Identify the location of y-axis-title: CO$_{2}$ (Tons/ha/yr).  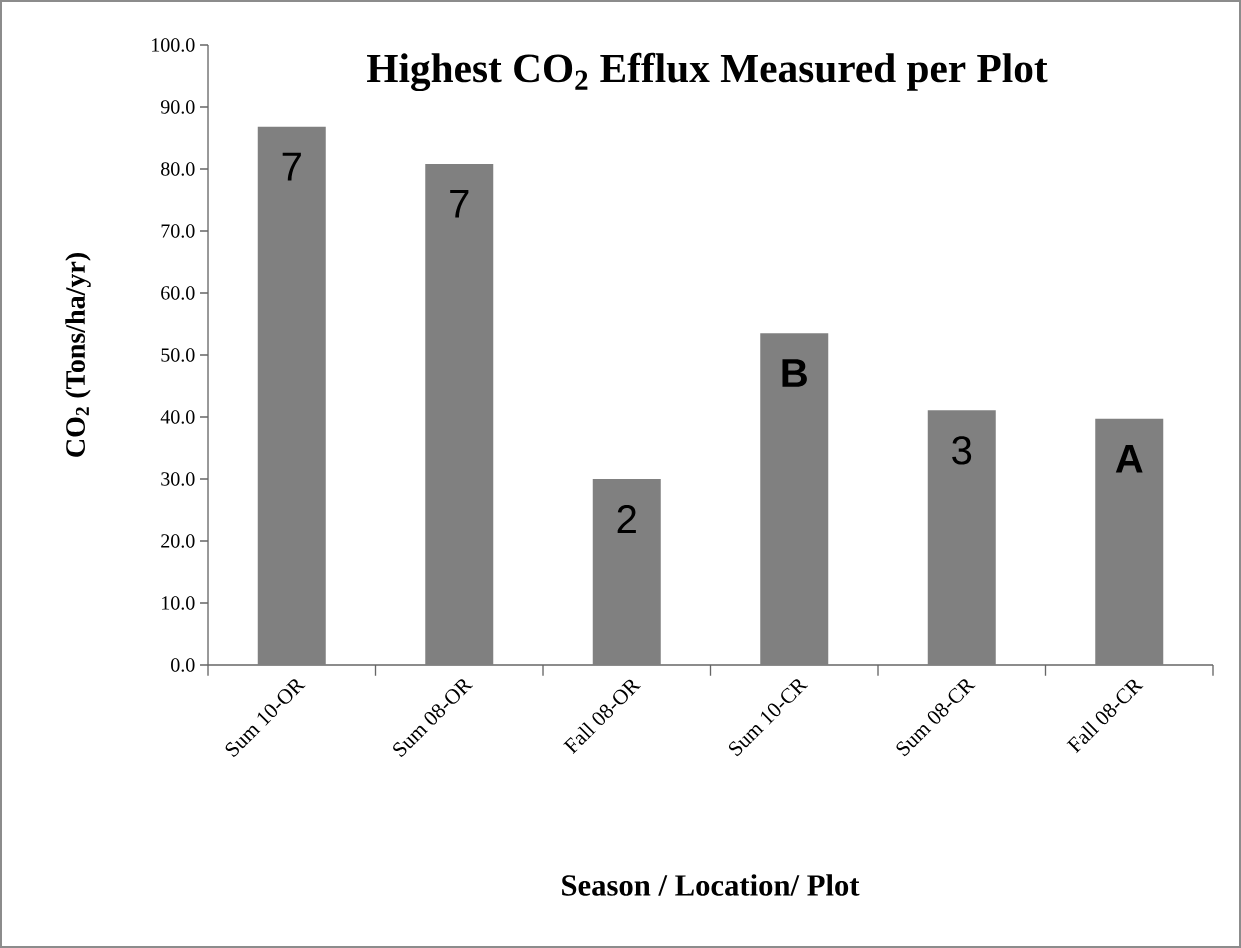
(78, 355).